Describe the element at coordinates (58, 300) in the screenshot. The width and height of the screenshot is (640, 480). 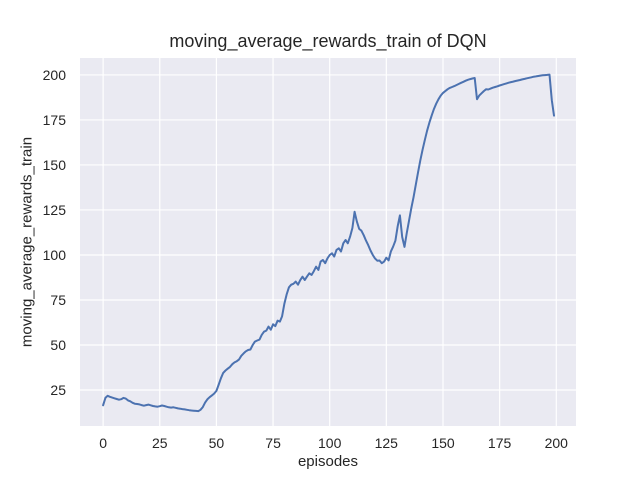
I see `y-tick-label: 75` at that location.